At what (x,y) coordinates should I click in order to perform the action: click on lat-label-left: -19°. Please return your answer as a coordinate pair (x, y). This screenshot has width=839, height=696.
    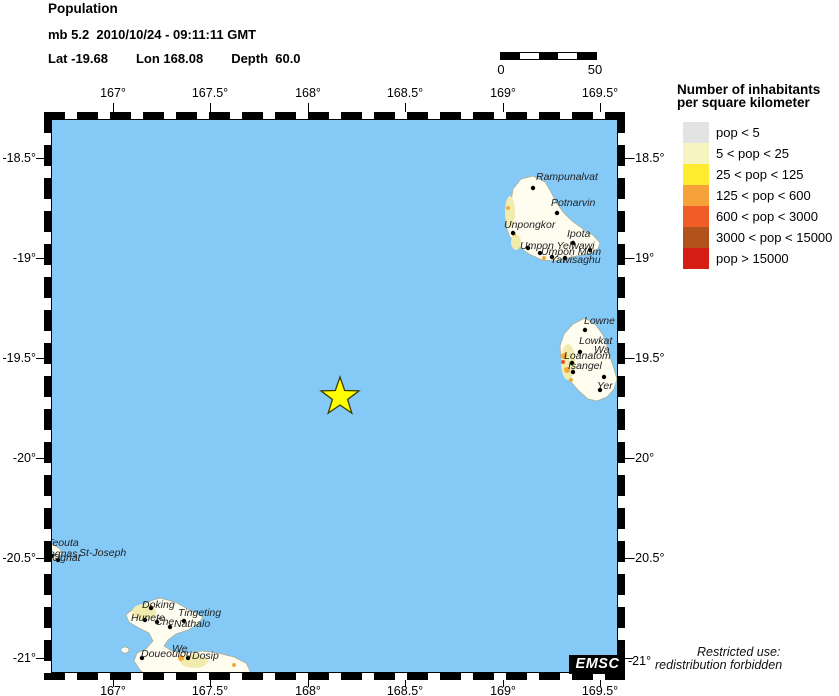
    Looking at the image, I should click on (24, 258).